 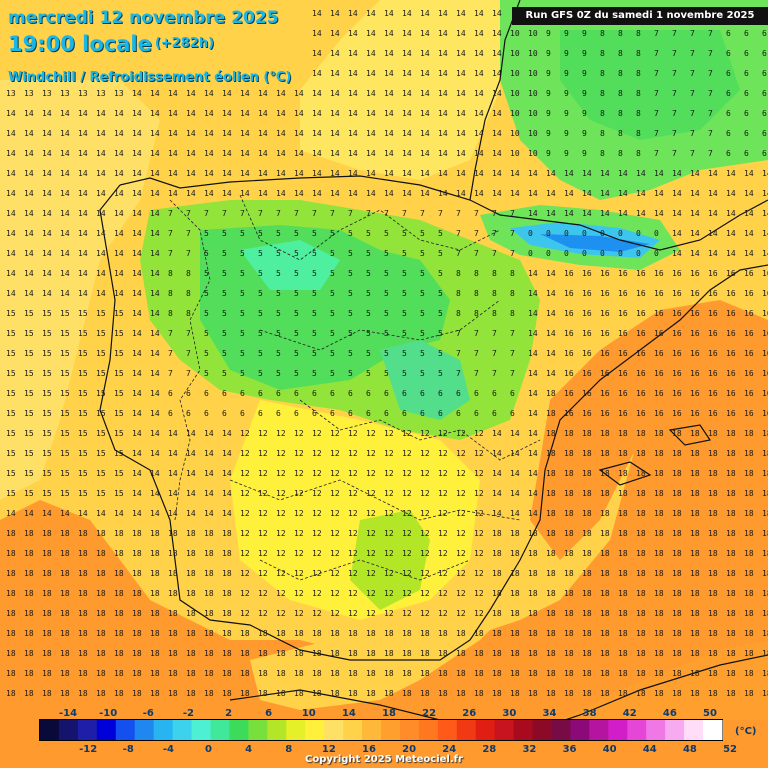 I want to click on grid-value: 0, so click(x=566, y=253).